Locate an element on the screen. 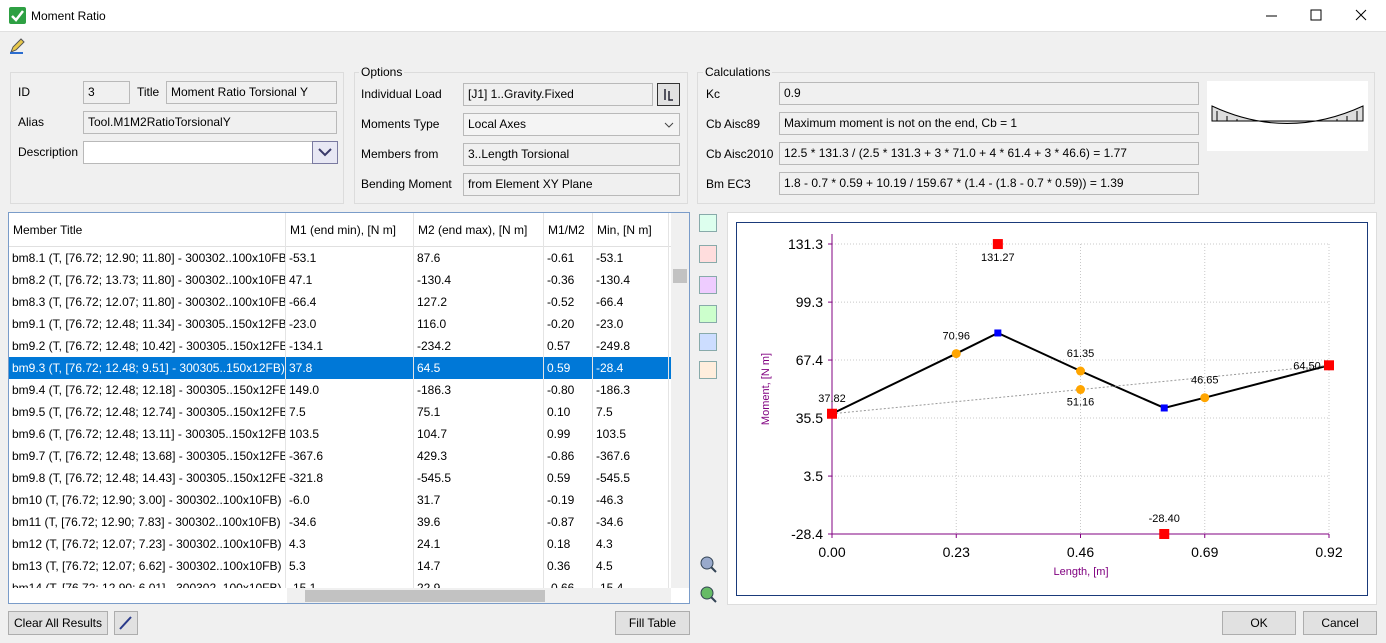  table-cell: 0.36 is located at coordinates (568, 566).